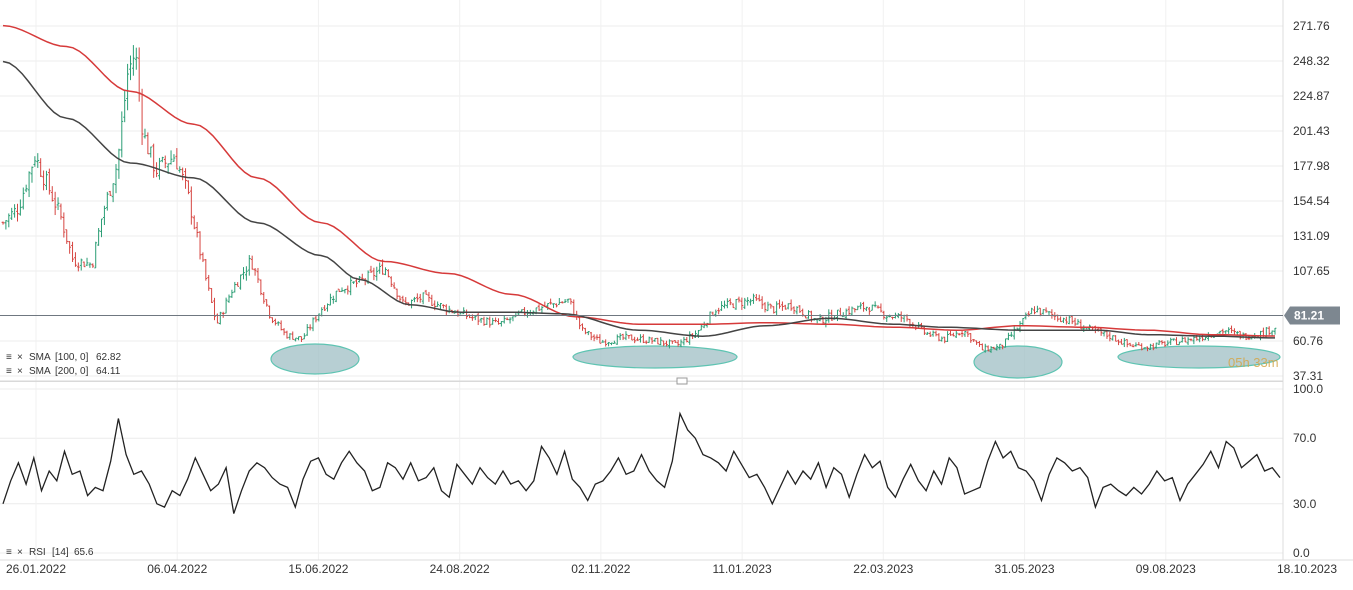 The image size is (1353, 590). I want to click on legend-rsi-value: 65.6, so click(84, 552).